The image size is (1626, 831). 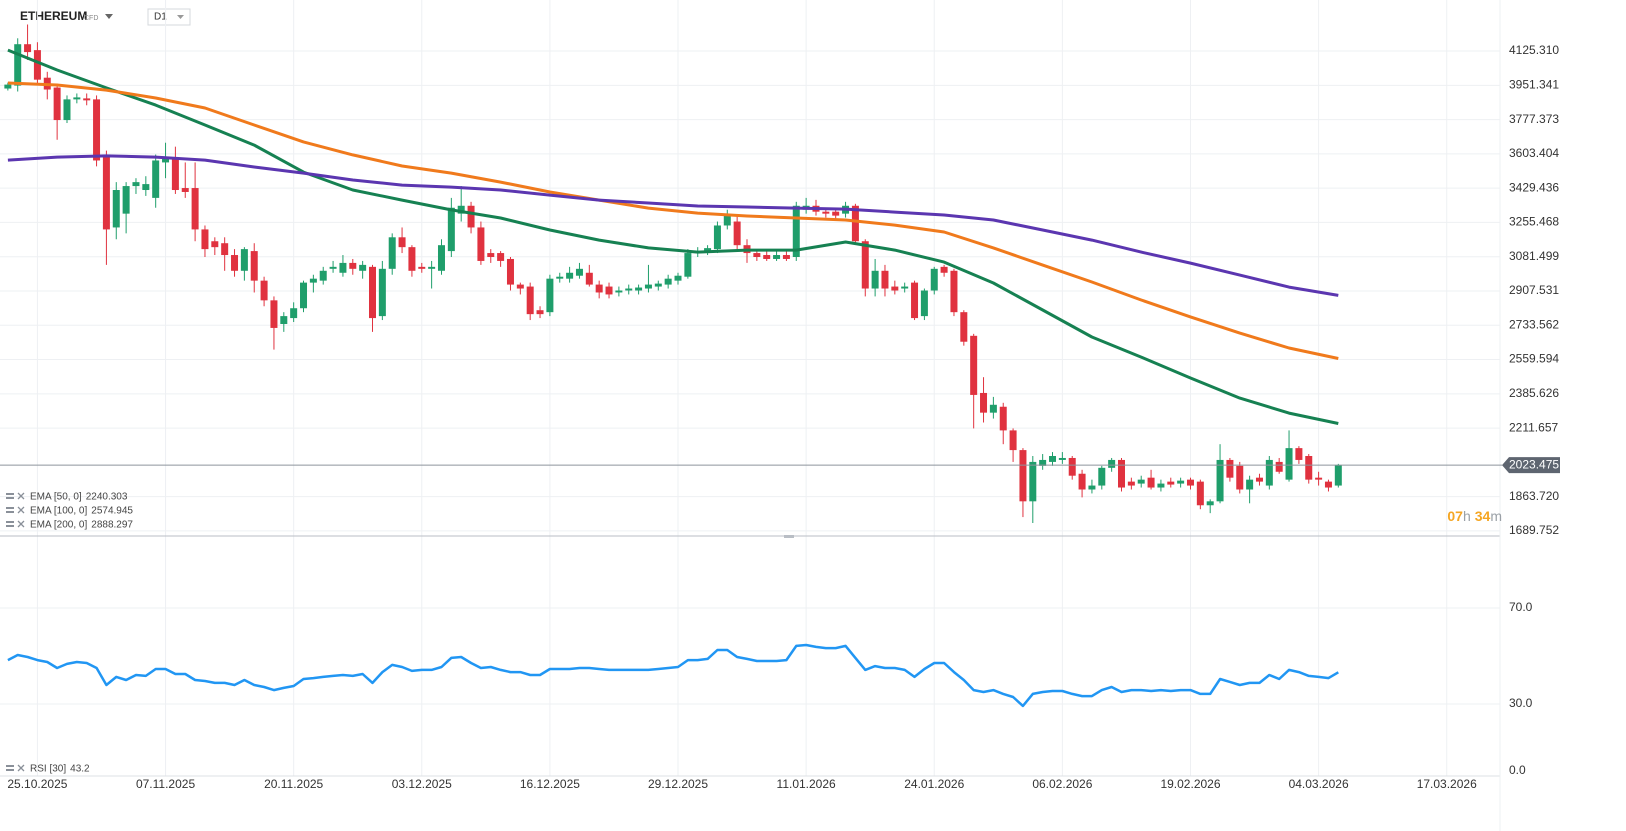 What do you see at coordinates (789, 536) in the screenshot?
I see `panel-handle` at bounding box center [789, 536].